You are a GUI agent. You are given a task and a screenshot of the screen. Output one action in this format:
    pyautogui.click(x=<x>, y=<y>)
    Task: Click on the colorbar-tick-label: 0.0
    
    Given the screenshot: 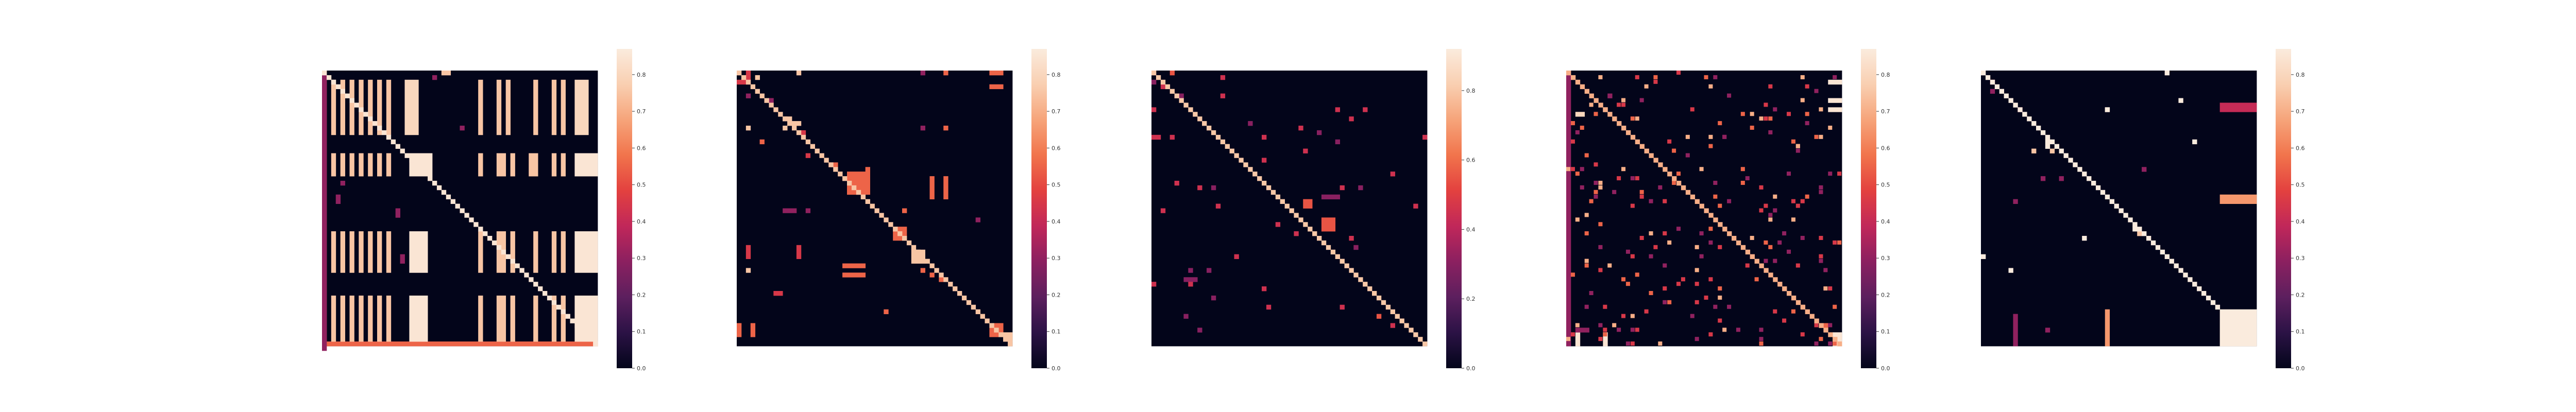 What is the action you would take?
    pyautogui.click(x=1056, y=368)
    